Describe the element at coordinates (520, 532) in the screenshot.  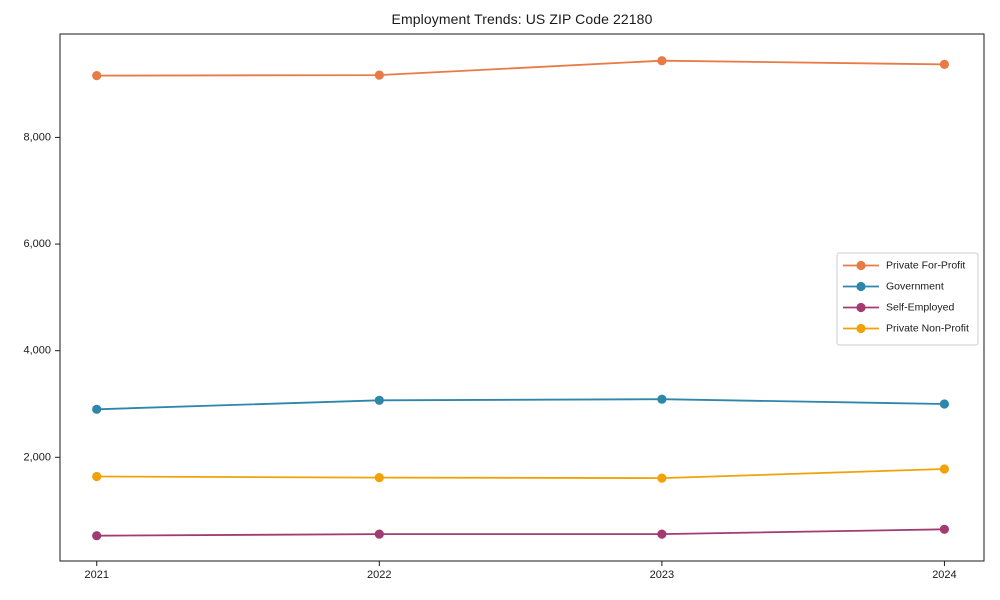
I see `series-line-self-employed` at that location.